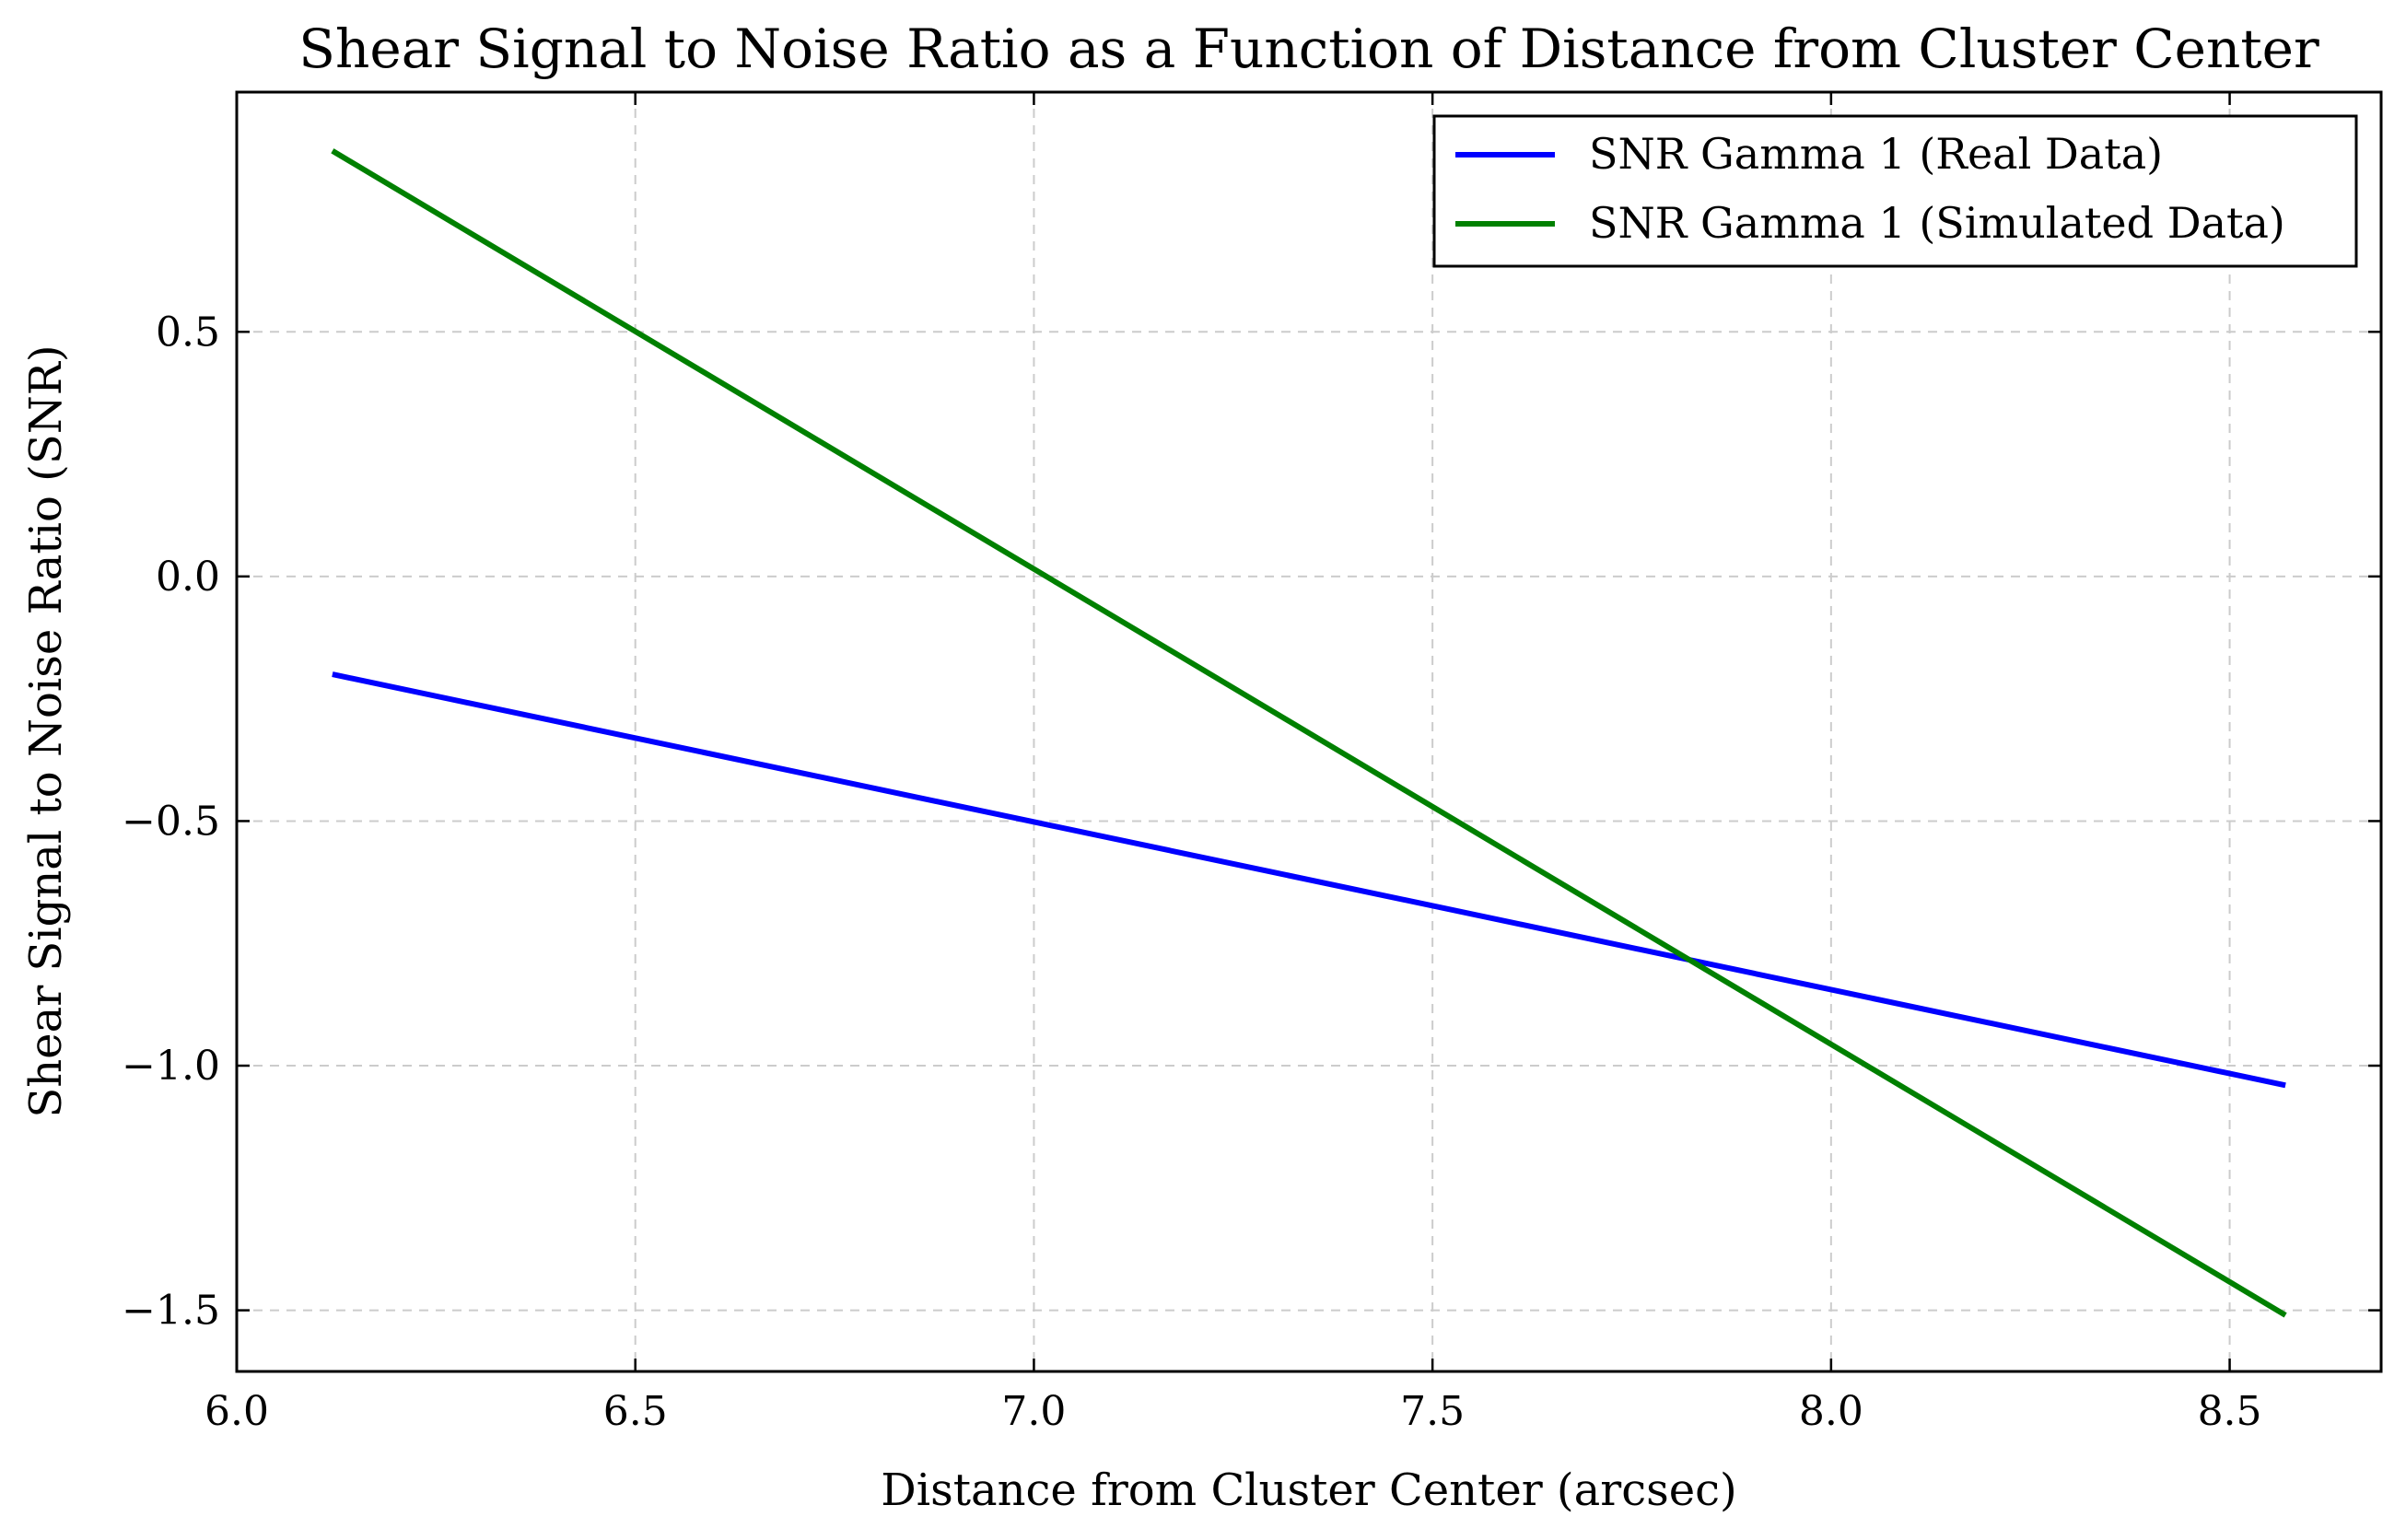 This screenshot has width=2406, height=1540. I want to click on y-tick-label: −1.5, so click(171, 1311).